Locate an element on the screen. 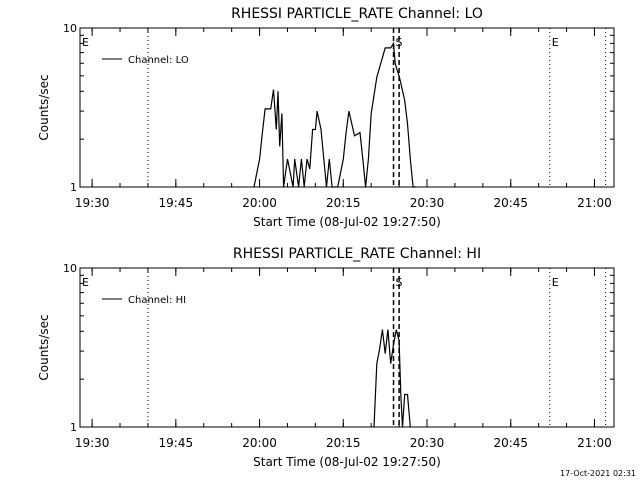 The image size is (640, 480). legend-label: Channel: LO is located at coordinates (158, 60).